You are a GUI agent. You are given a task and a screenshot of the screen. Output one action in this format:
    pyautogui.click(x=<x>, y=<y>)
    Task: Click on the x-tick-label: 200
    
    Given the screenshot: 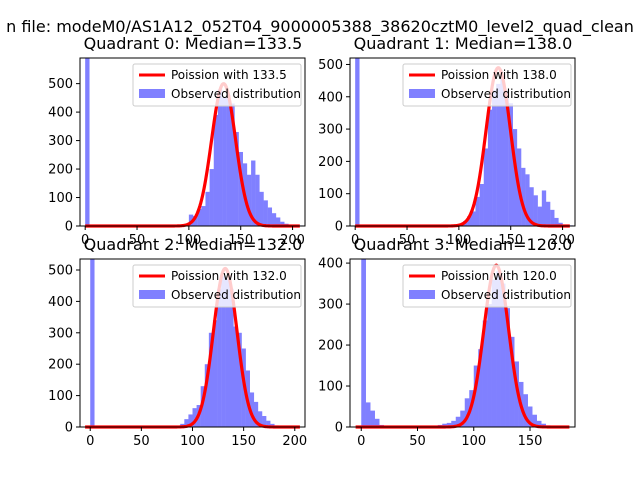 What is the action you would take?
    pyautogui.click(x=562, y=240)
    